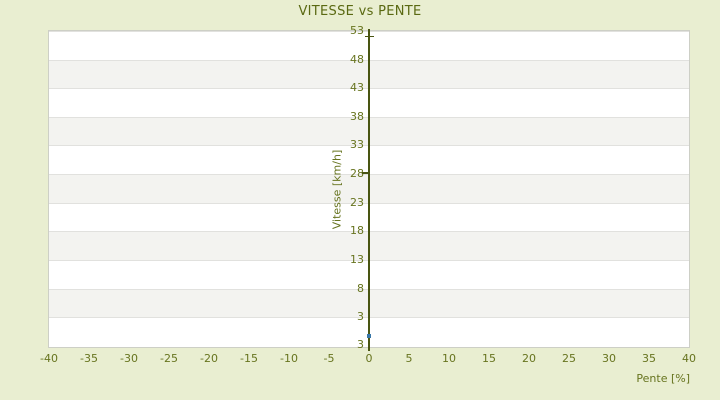  What do you see at coordinates (529, 358) in the screenshot?
I see `x-tick-label: 20` at bounding box center [529, 358].